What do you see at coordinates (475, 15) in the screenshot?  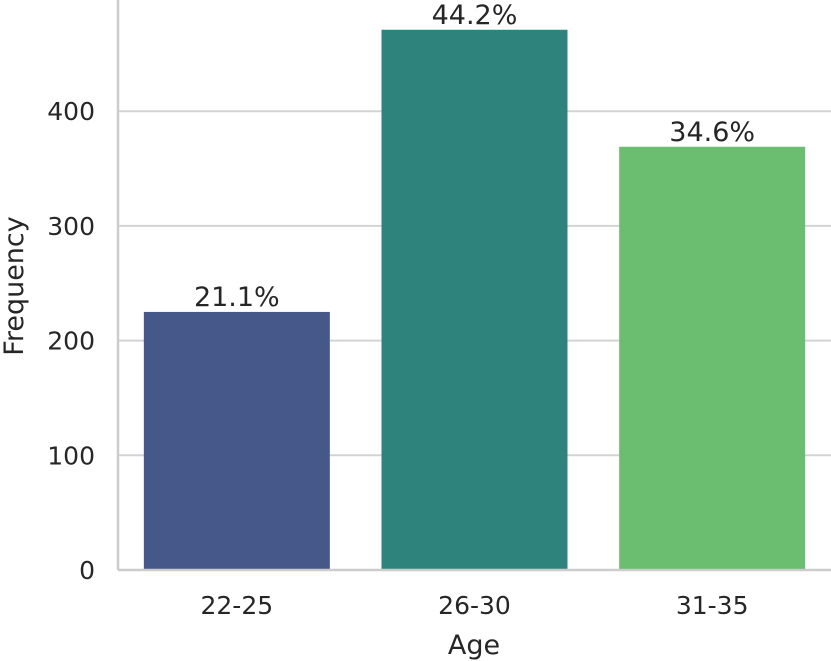 I see `data-label: 44.2%` at bounding box center [475, 15].